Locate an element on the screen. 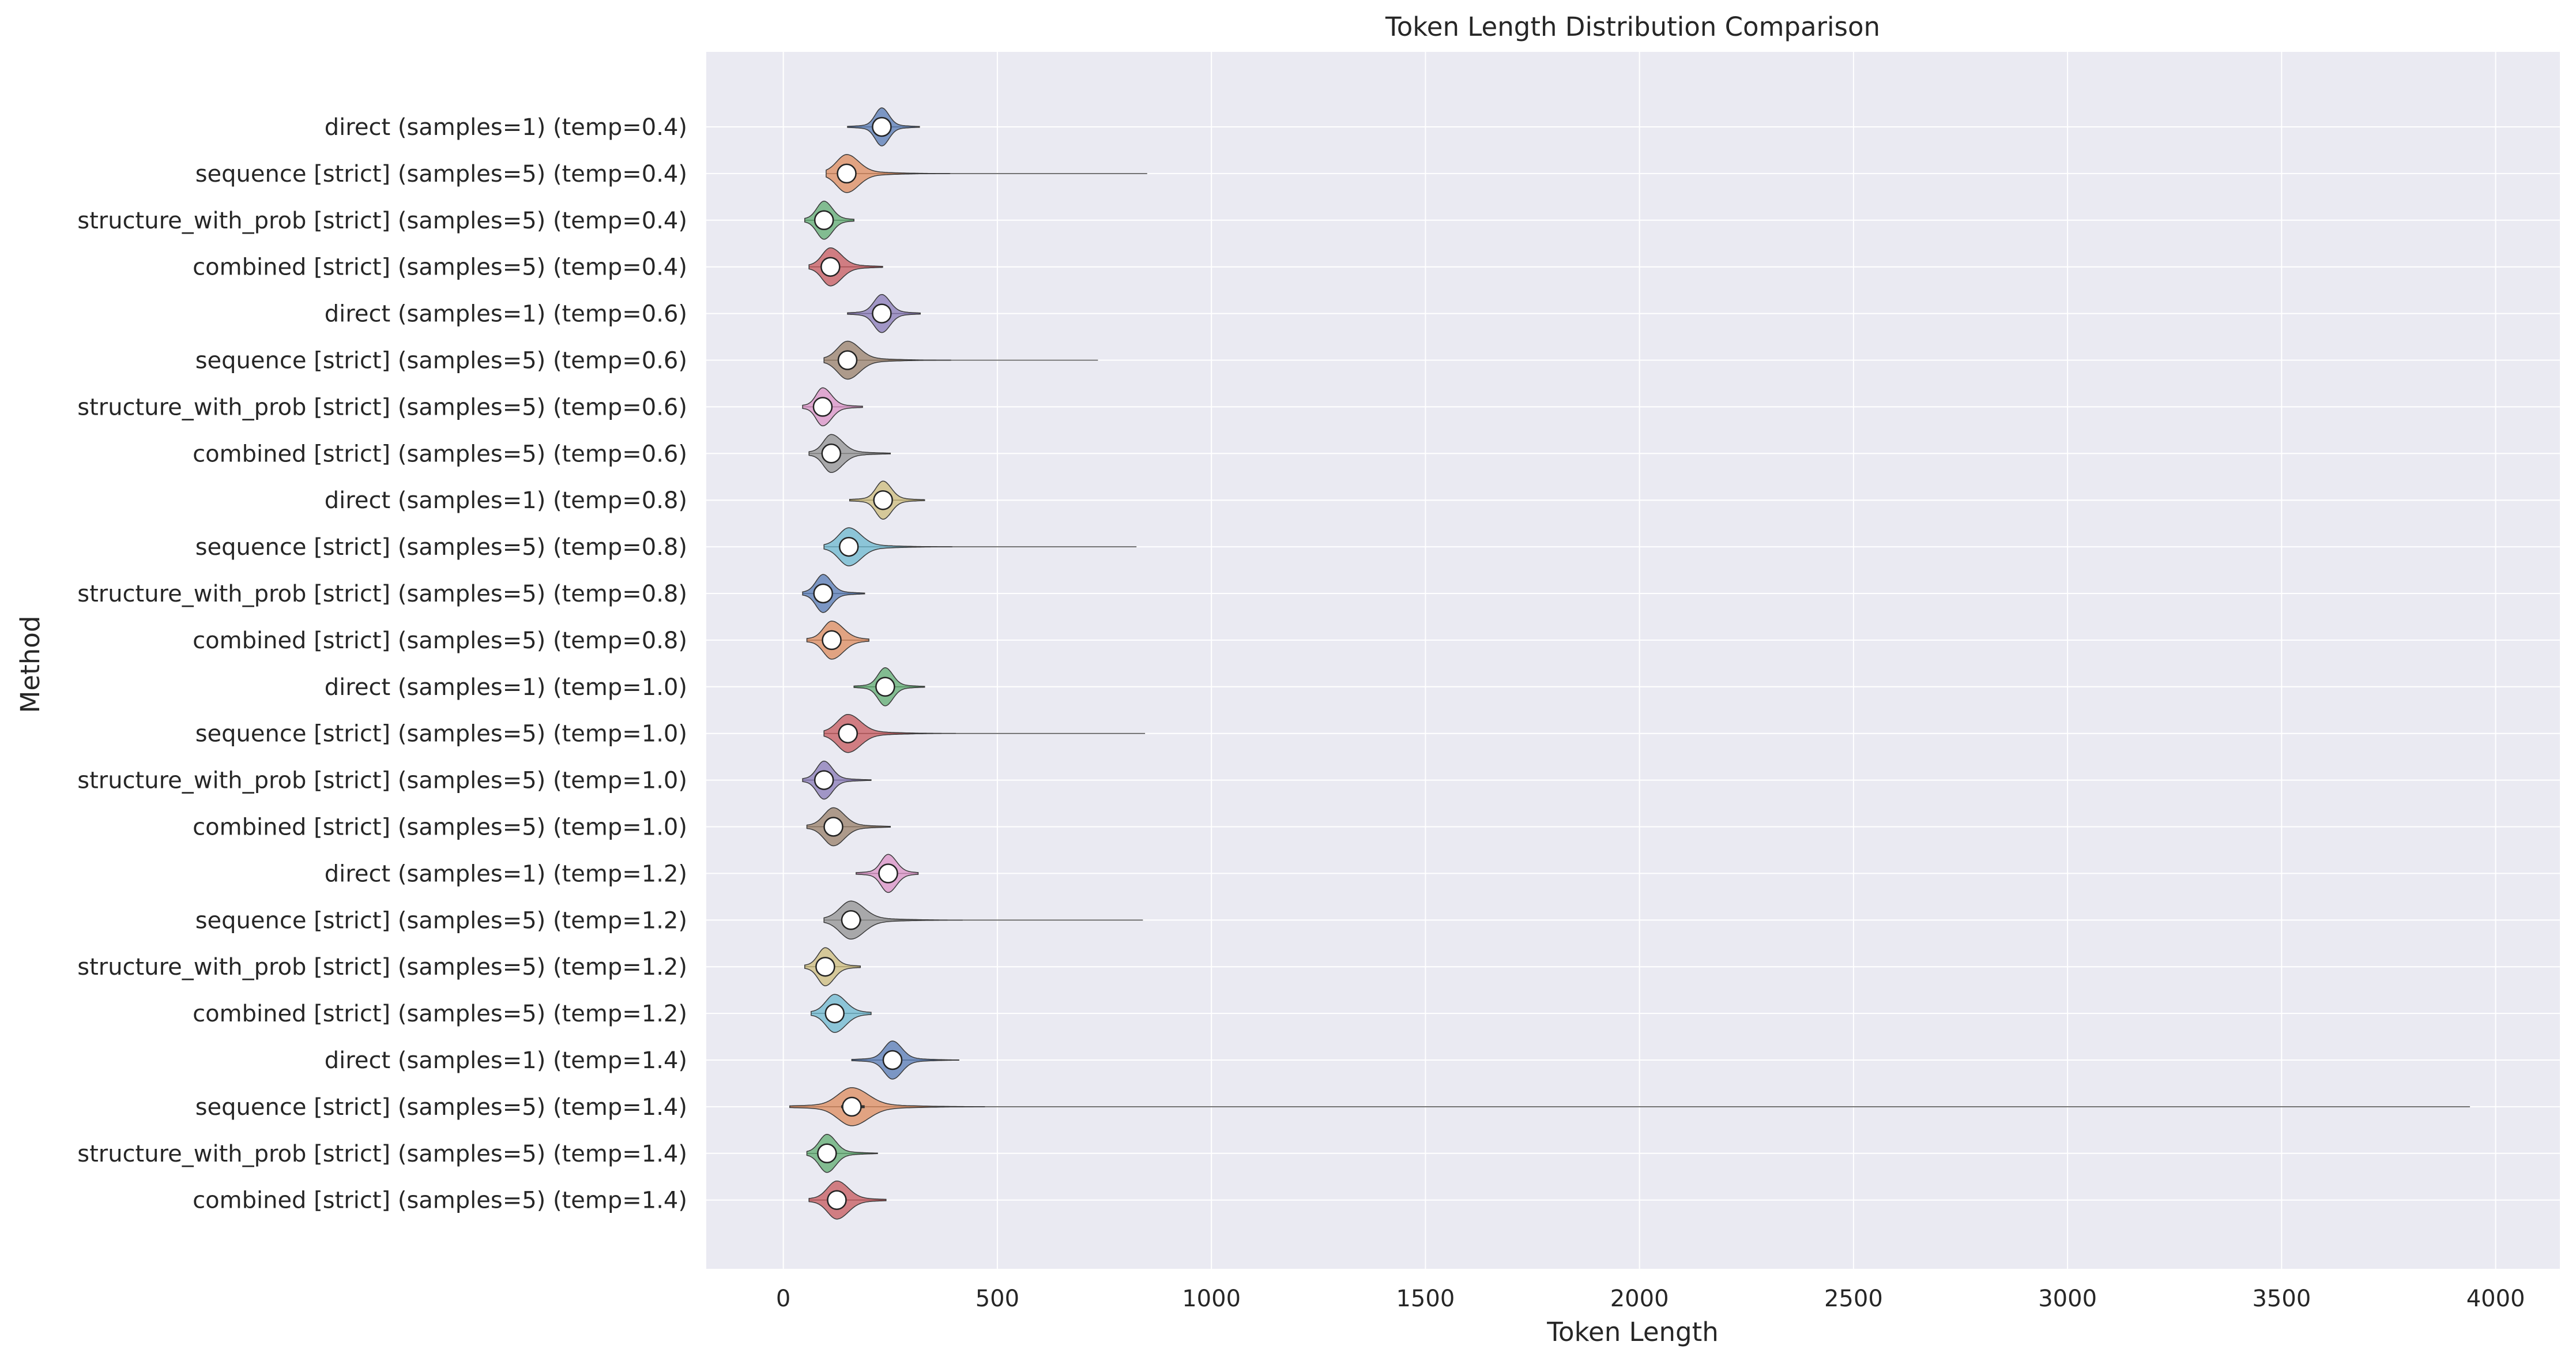 This screenshot has height=1364, width=2576. x-tick-label: 4000 is located at coordinates (2495, 1299).